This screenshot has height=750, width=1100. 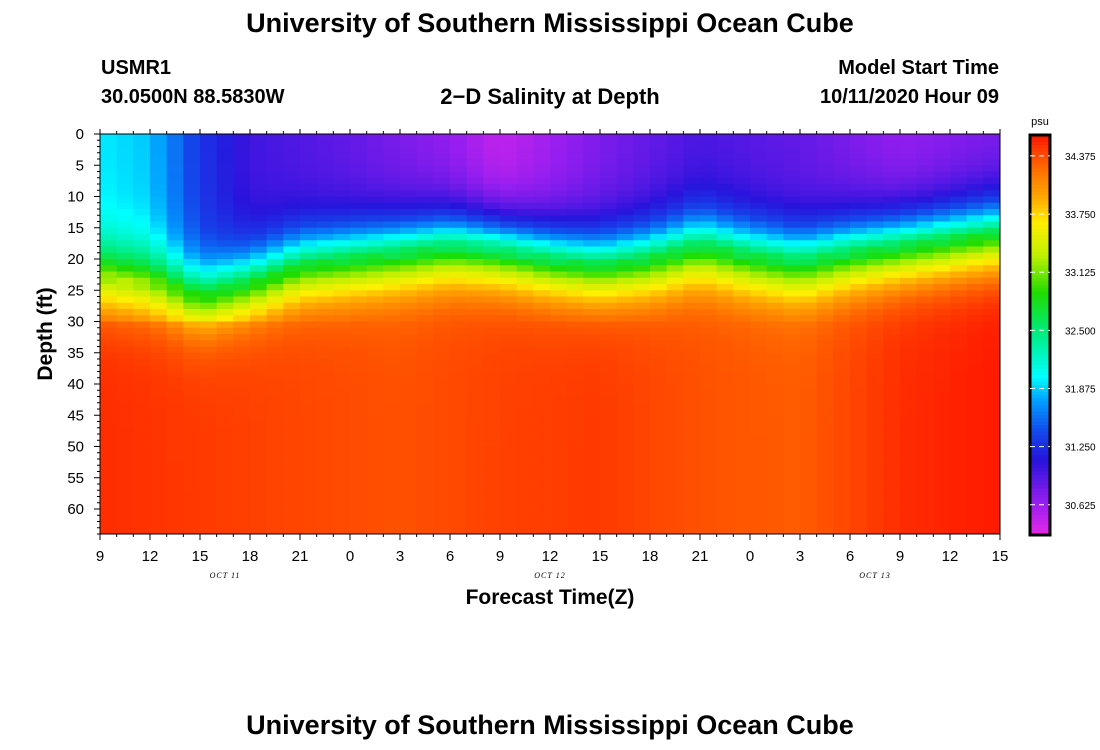 I want to click on y-tick-label: 25, so click(x=75, y=290).